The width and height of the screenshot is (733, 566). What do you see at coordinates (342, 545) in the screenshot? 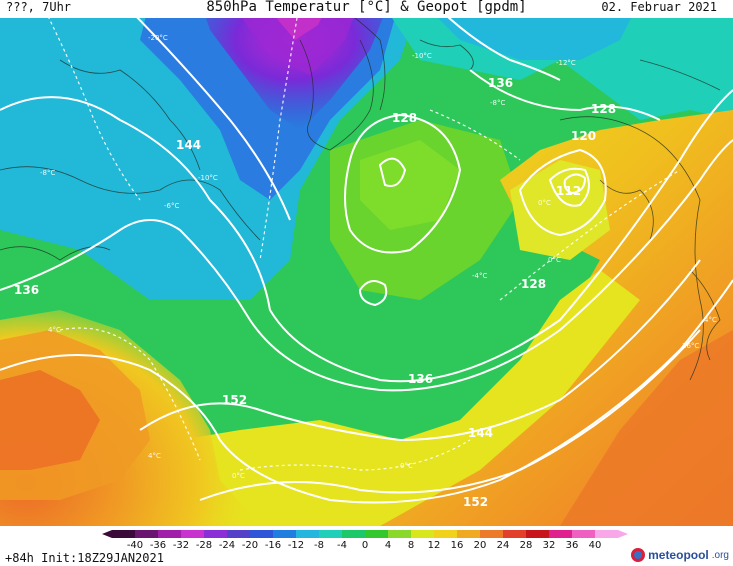
I see `colorbar-tick-label: -4` at bounding box center [342, 545].